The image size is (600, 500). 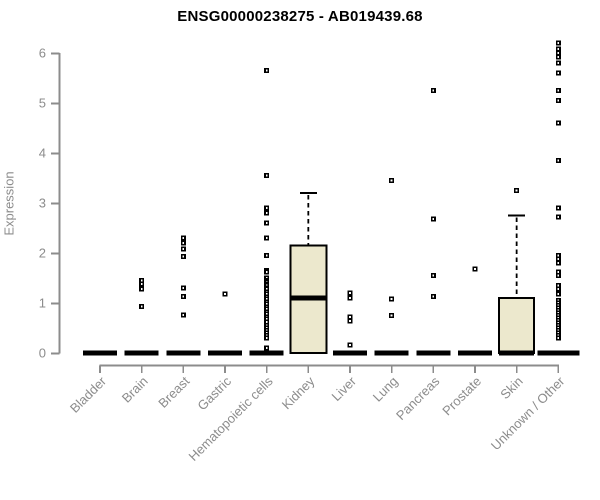 I want to click on x-tick-label: Brain, so click(x=135, y=390).